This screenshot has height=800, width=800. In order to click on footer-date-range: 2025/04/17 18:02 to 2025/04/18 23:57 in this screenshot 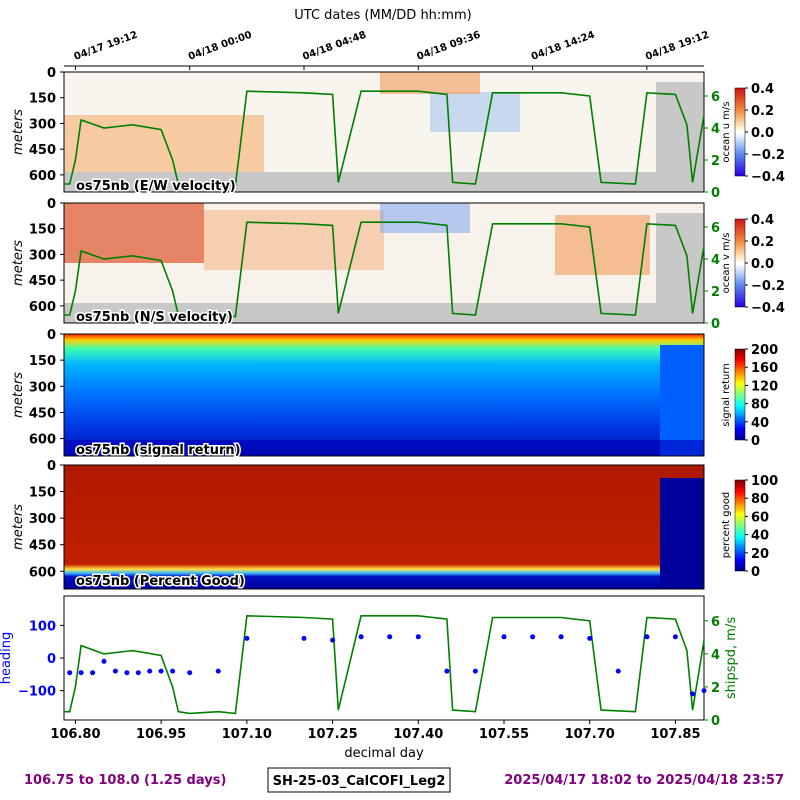, I will do `click(644, 780)`.